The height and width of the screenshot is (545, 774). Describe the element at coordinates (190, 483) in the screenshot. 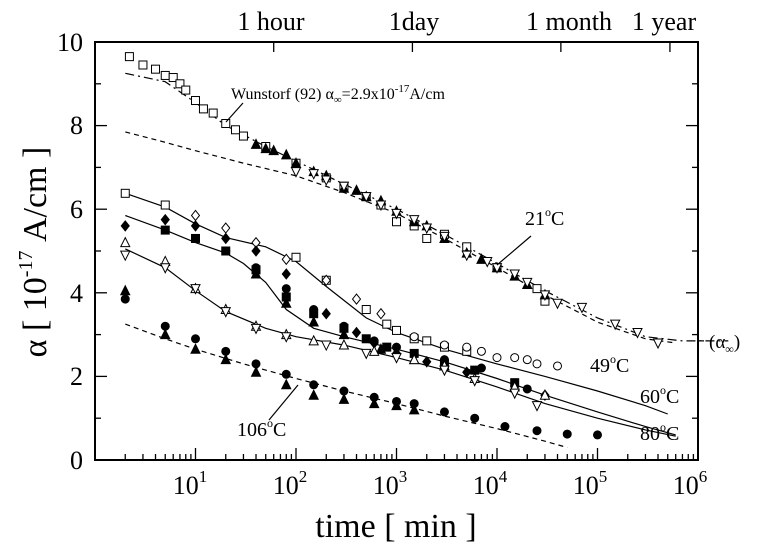

I see `x-tick-label: 10¹` at that location.